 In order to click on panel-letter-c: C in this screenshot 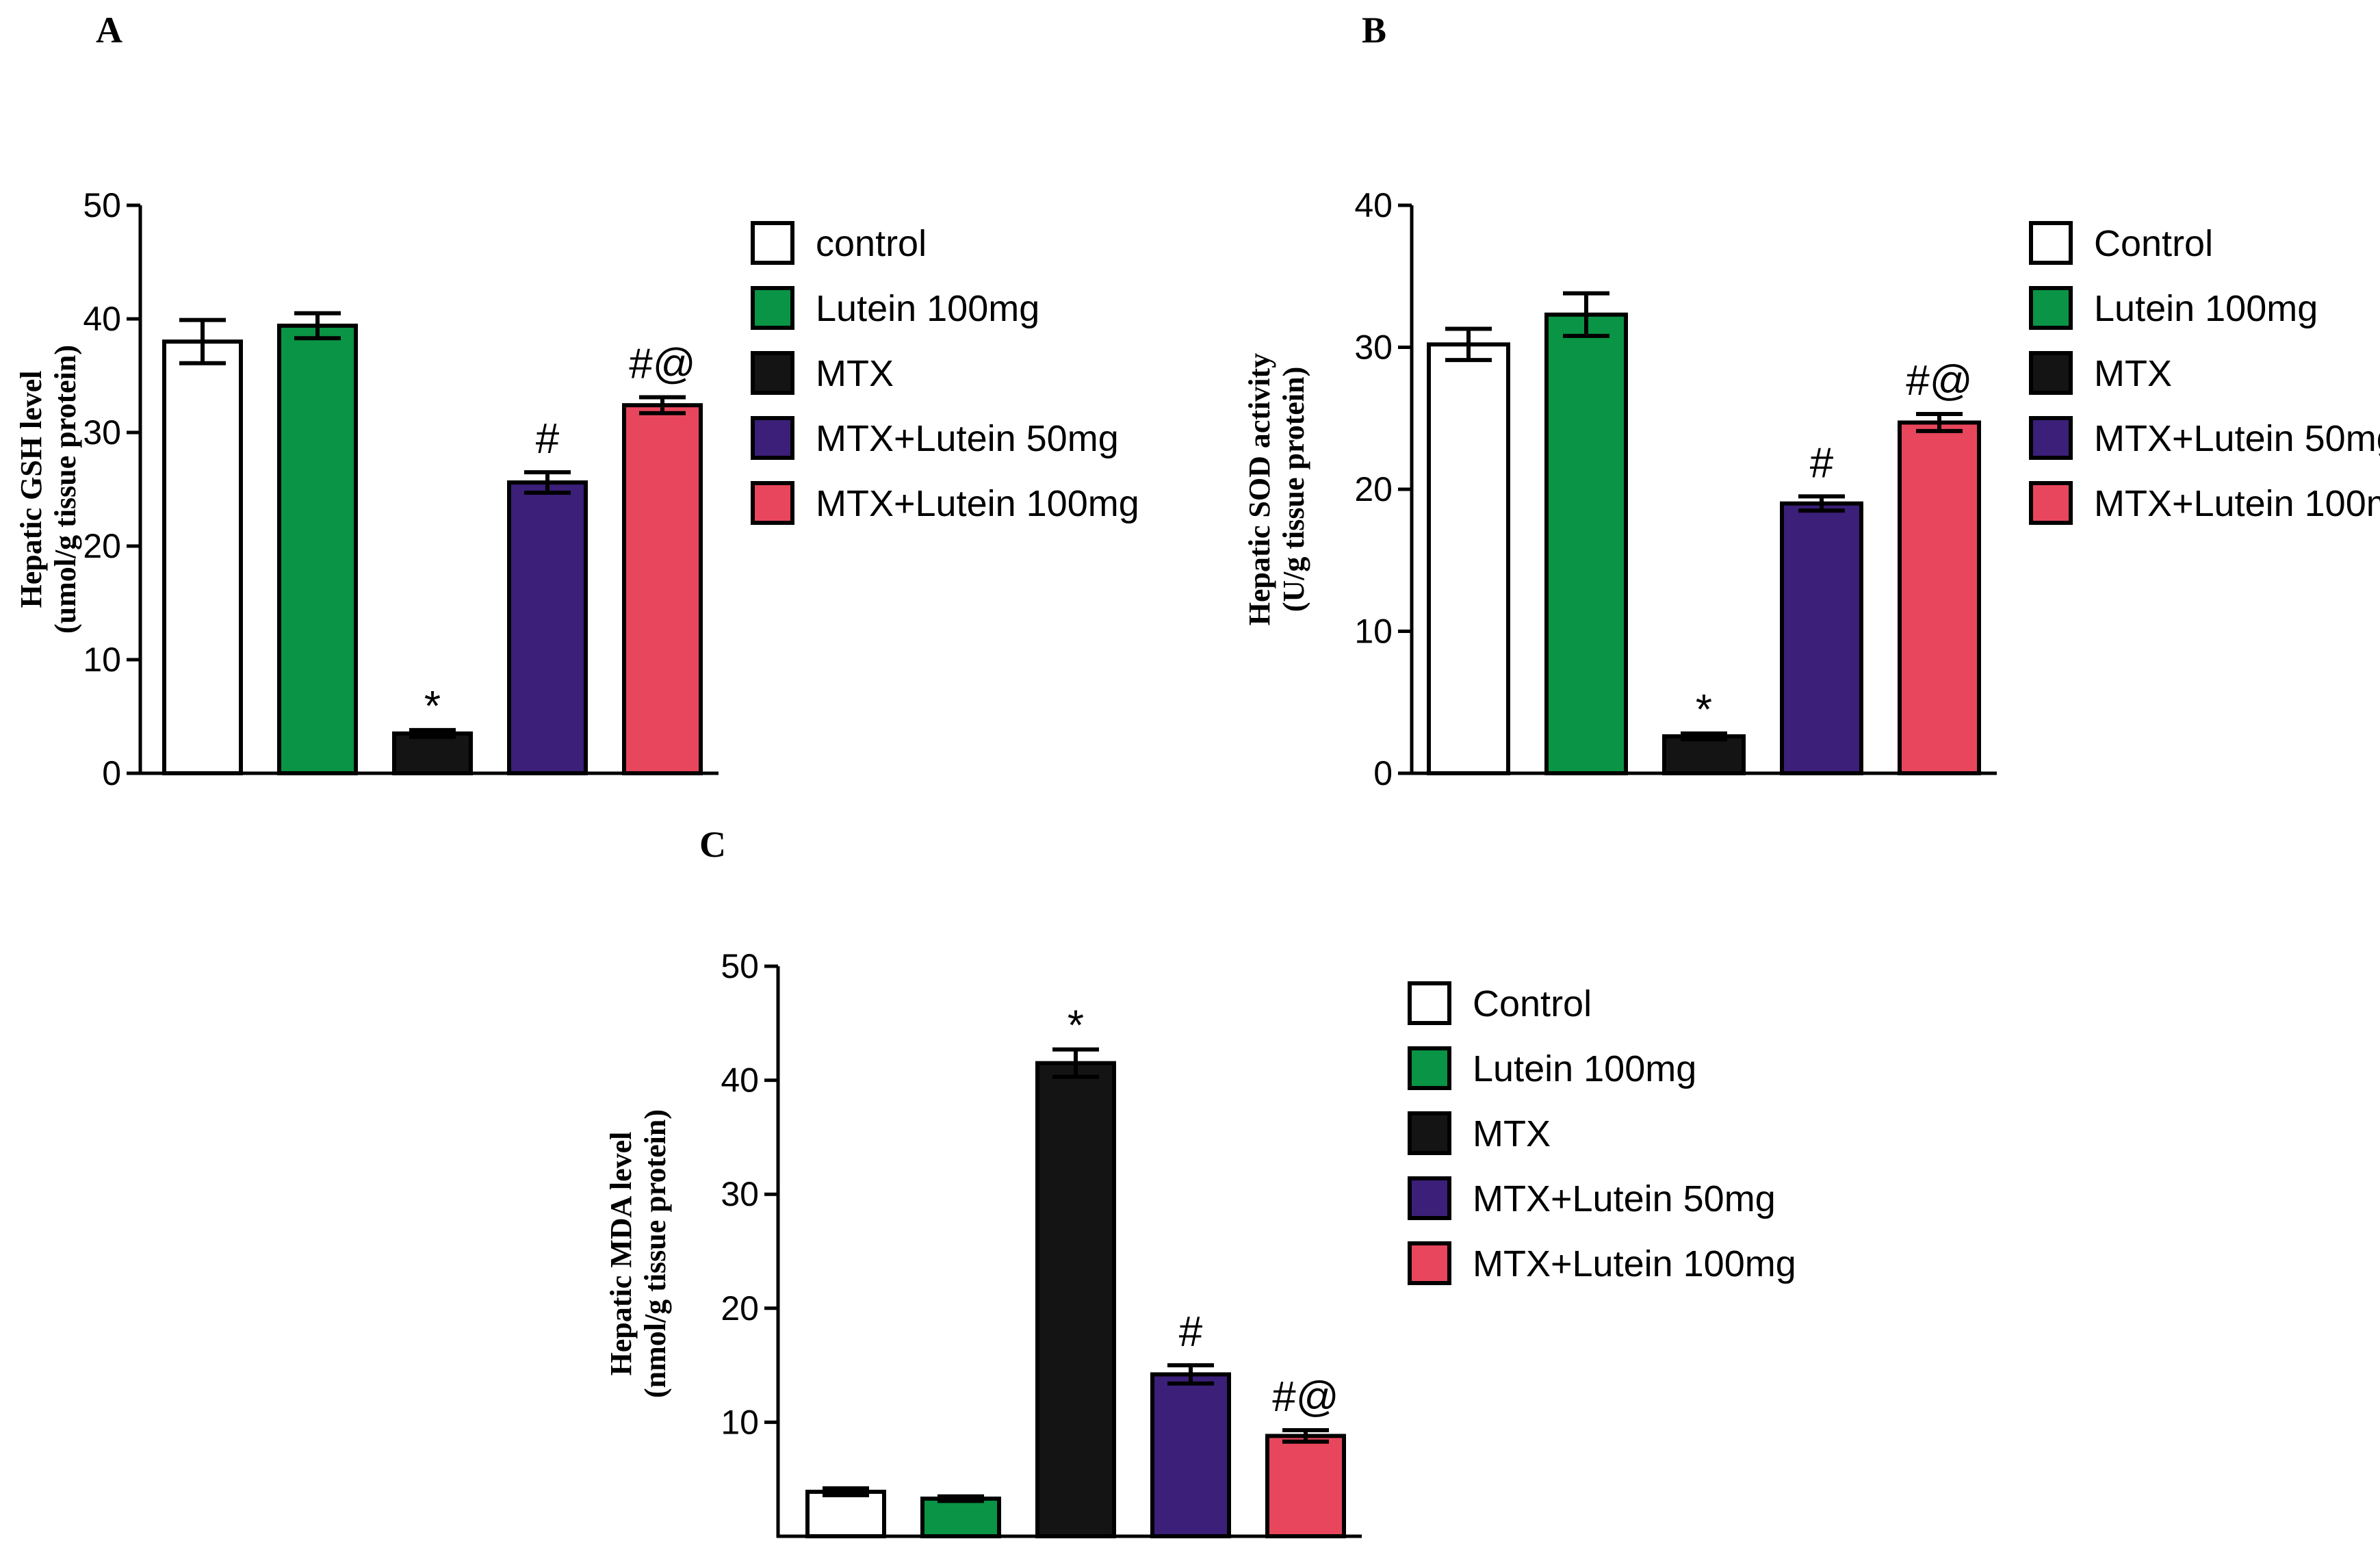, I will do `click(712, 844)`.